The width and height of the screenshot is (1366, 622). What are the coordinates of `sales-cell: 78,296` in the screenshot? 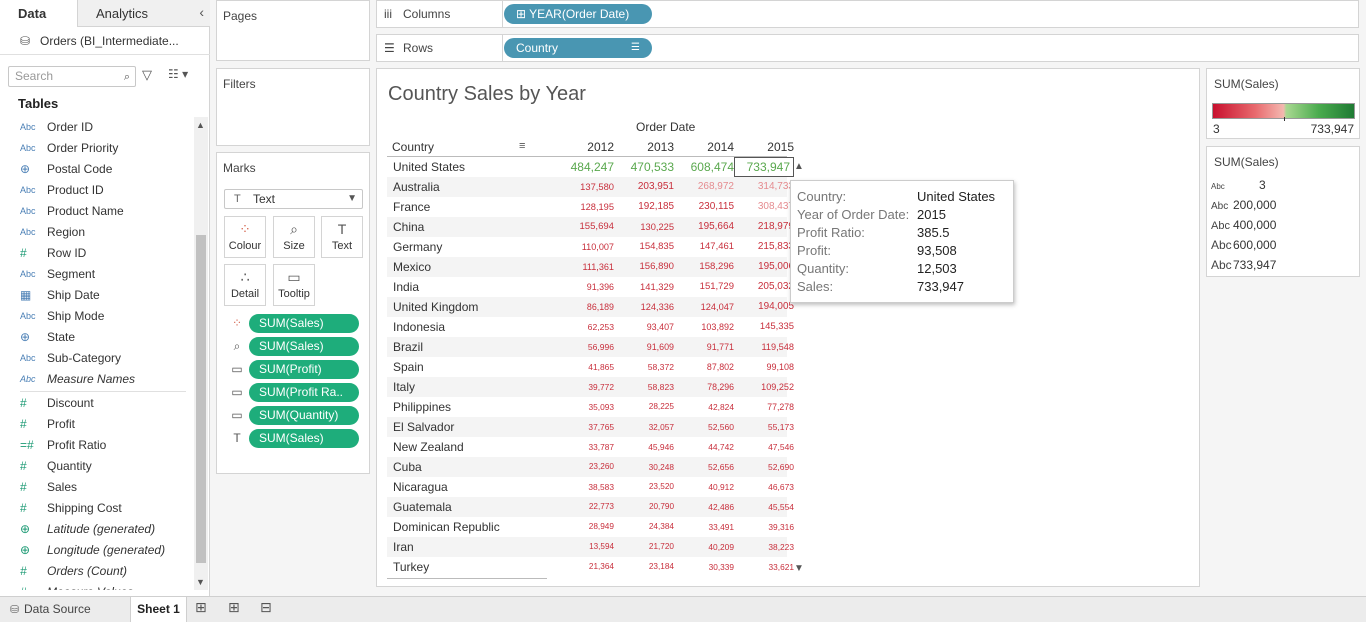 It's located at (720, 387).